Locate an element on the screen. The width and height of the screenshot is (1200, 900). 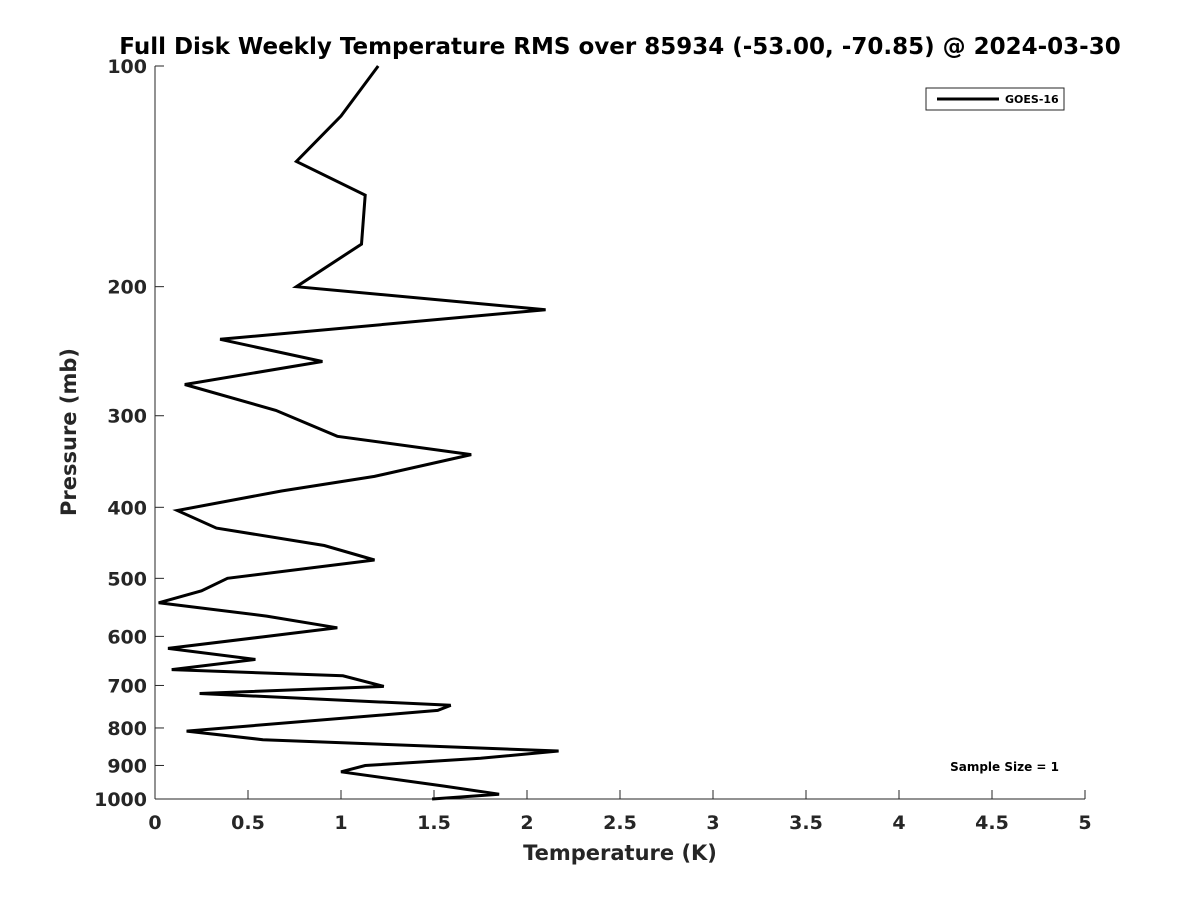
x-tick-label: 3 is located at coordinates (712, 823).